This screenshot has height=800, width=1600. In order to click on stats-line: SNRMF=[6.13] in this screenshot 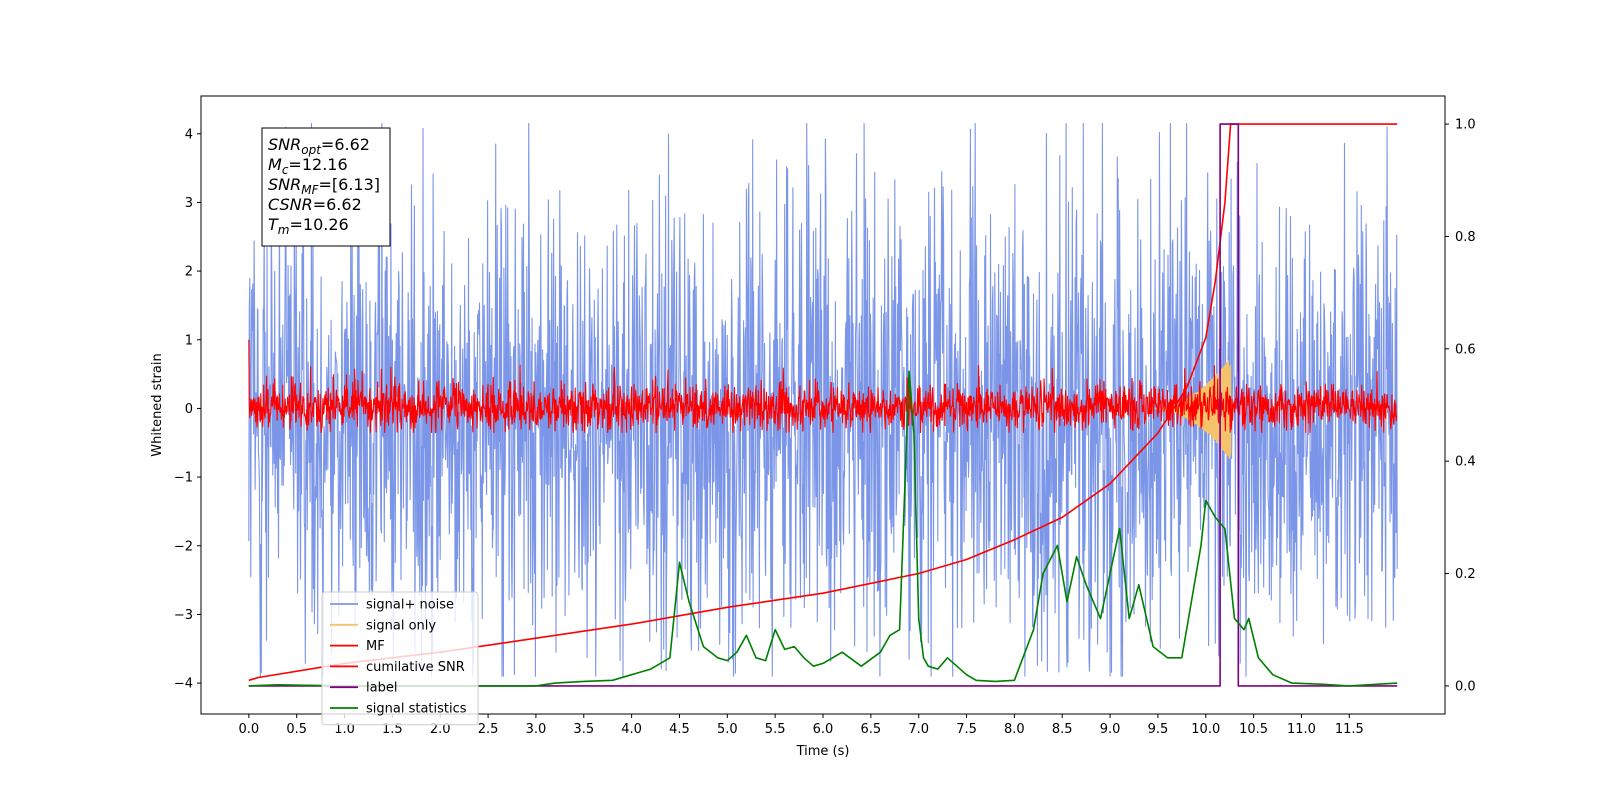, I will do `click(324, 186)`.